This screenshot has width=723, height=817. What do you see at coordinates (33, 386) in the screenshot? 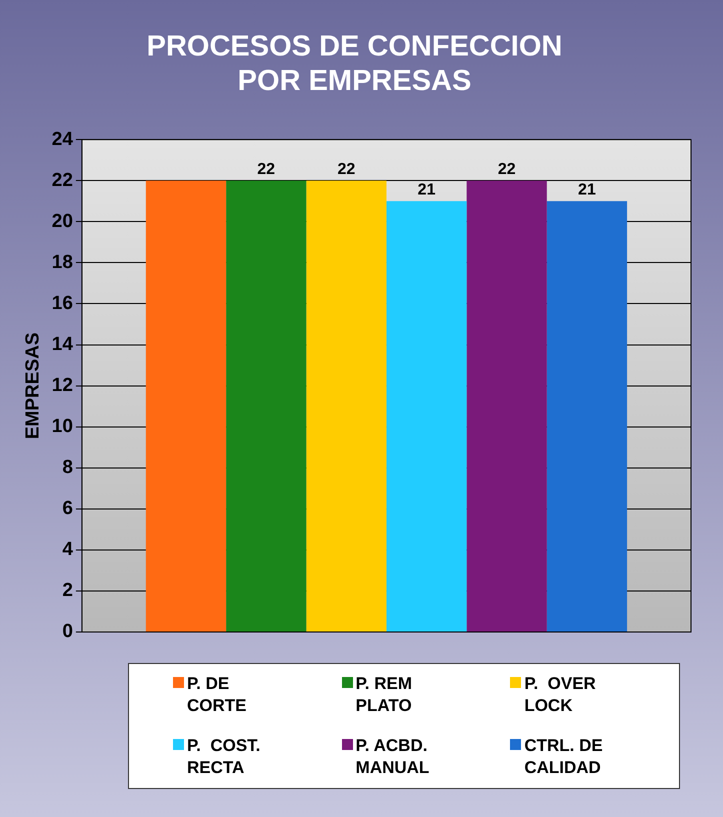
I see `y-axis-title: EMPRESAS` at bounding box center [33, 386].